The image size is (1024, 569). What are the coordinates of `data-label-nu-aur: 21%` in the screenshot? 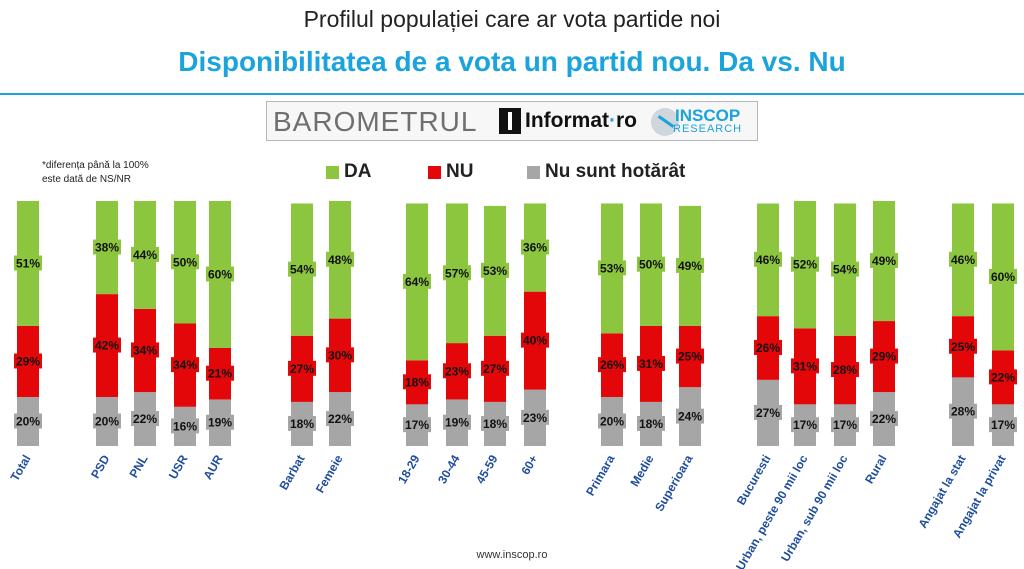 It's located at (220, 374).